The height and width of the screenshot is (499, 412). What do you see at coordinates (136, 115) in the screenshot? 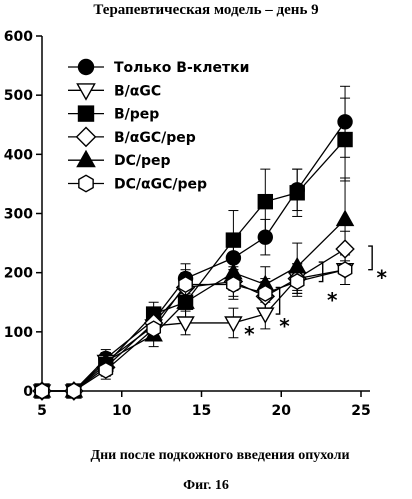
I see `legend-label: B/pep` at bounding box center [136, 115].